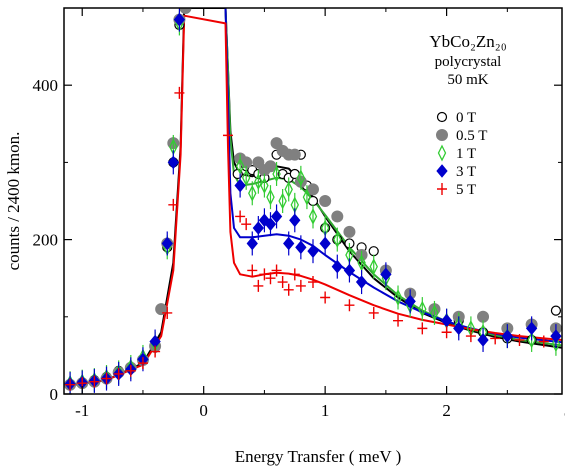 This screenshot has height=473, width=565. What do you see at coordinates (461, 154) in the screenshot?
I see `legend: 0 T 0.5 T 1 T 3 T 5 T` at bounding box center [461, 154].